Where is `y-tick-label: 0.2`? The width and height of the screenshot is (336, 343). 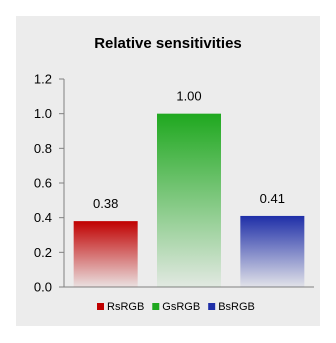 y-tick-label: 0.2 is located at coordinates (43, 252).